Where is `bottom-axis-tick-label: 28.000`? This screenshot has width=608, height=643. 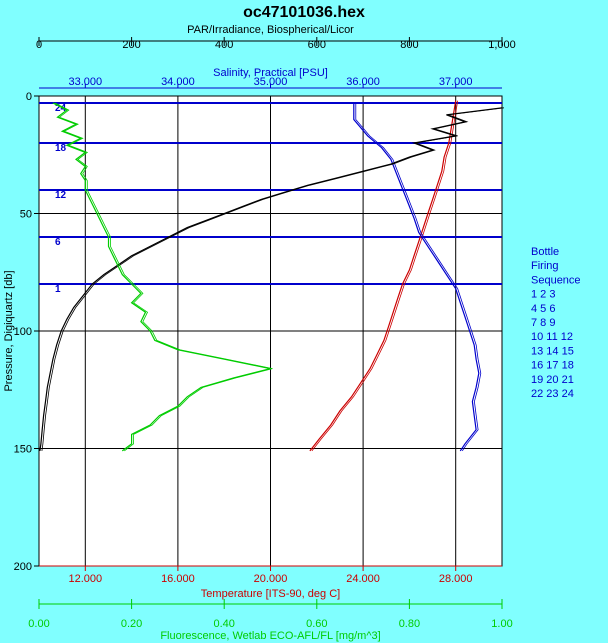
bottom-axis-tick-label: 28.000 is located at coordinates (456, 579).